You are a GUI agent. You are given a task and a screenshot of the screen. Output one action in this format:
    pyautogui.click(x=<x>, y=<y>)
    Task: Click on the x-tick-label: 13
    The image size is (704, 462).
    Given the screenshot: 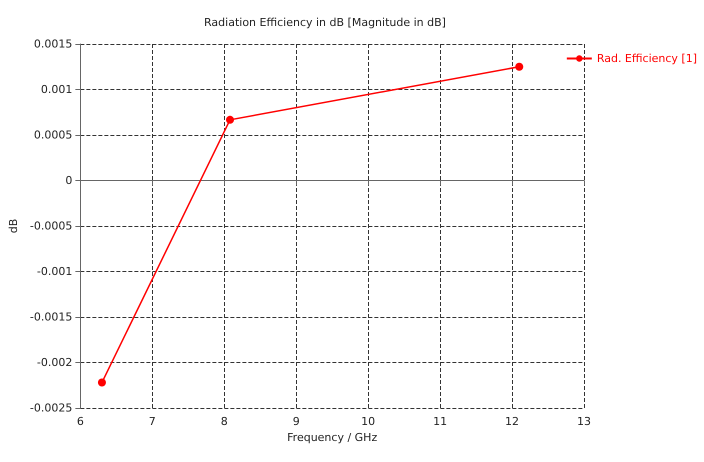 What is the action you would take?
    pyautogui.click(x=584, y=421)
    